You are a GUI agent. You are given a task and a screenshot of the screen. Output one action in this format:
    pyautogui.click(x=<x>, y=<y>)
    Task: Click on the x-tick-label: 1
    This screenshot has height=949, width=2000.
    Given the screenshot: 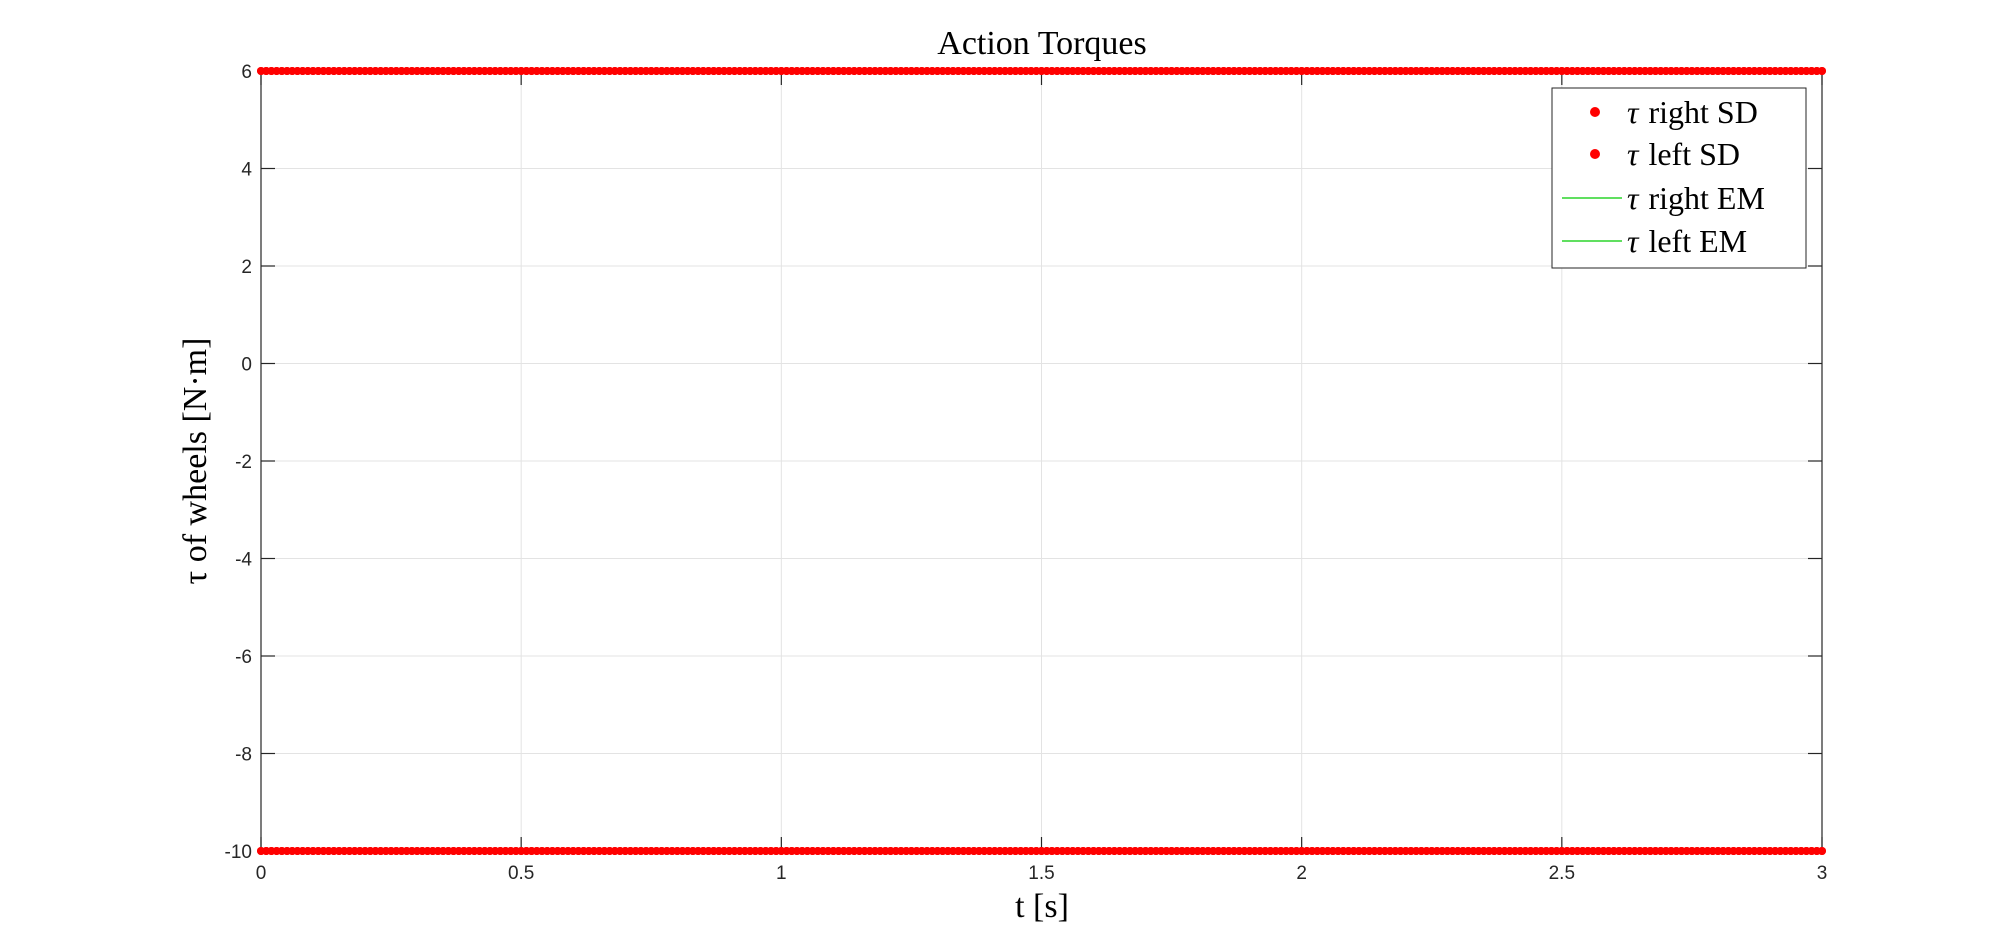 What is the action you would take?
    pyautogui.click(x=781, y=873)
    